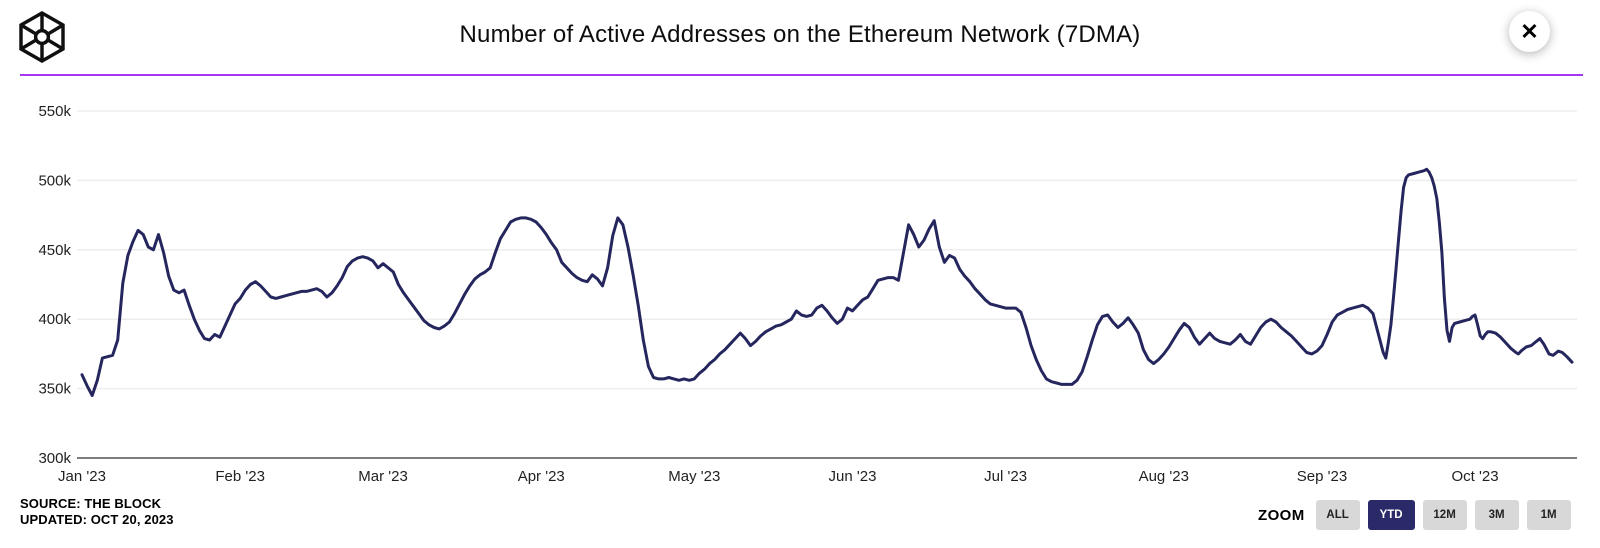 This screenshot has width=1600, height=548. I want to click on x-axis-tick-label: Apr '23, so click(541, 476).